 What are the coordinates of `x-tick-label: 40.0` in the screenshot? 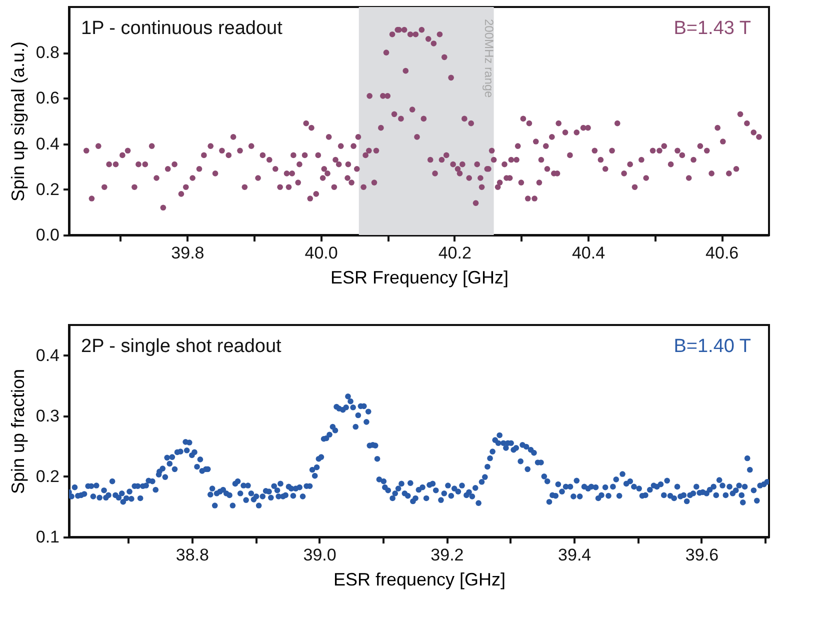 It's located at (321, 253).